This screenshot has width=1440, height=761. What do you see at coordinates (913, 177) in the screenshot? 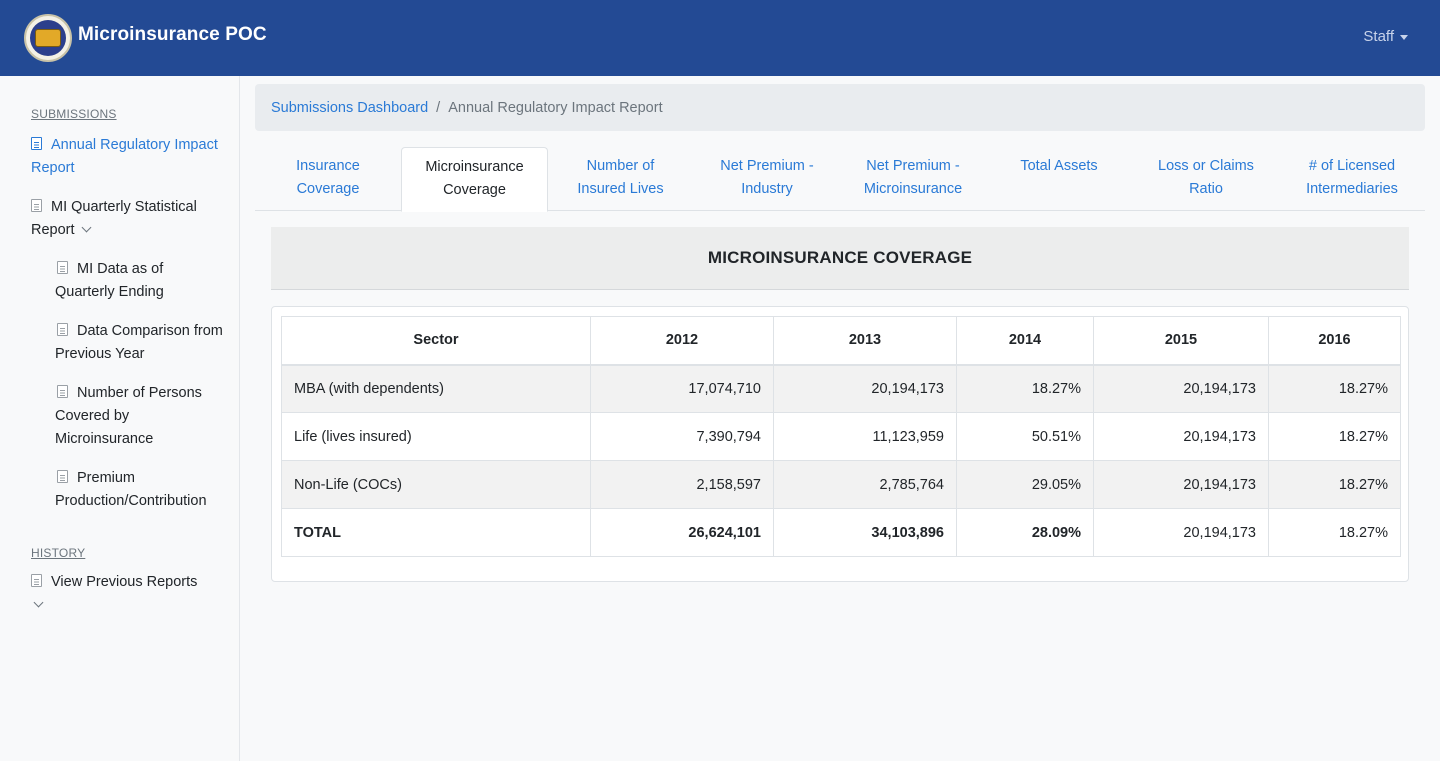
I see `tab-net-premium-microinsurance: Net Premium - Microinsurance` at bounding box center [913, 177].